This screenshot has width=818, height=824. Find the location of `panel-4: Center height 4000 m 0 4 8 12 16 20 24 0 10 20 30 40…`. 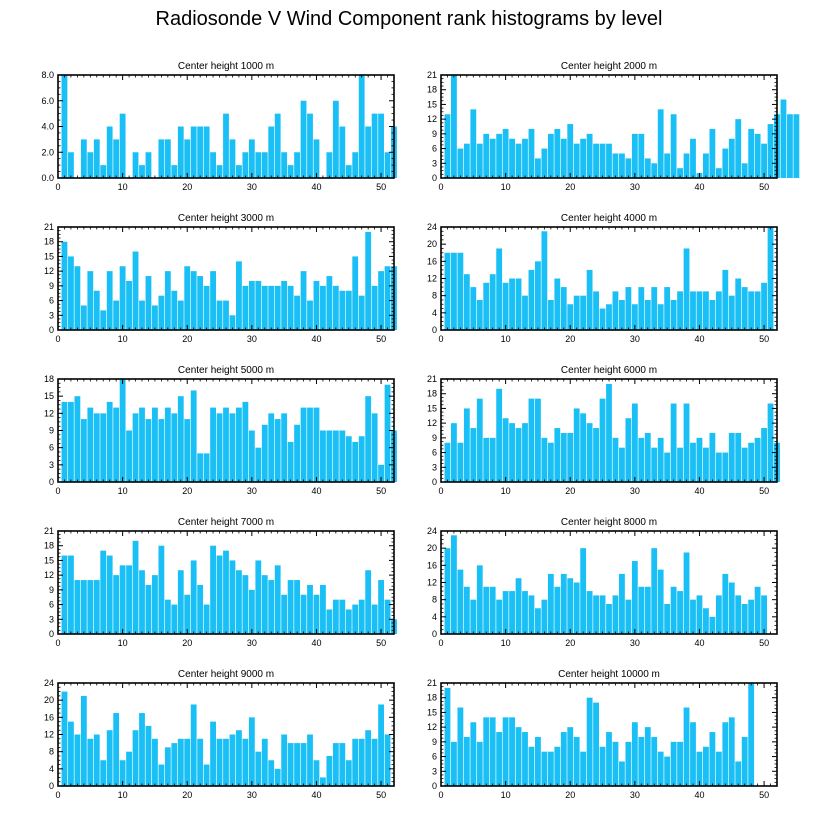

panel-4: Center height 4000 m 0 4 8 12 16 20 24 0 10 20 30 40… is located at coordinates (602, 278).